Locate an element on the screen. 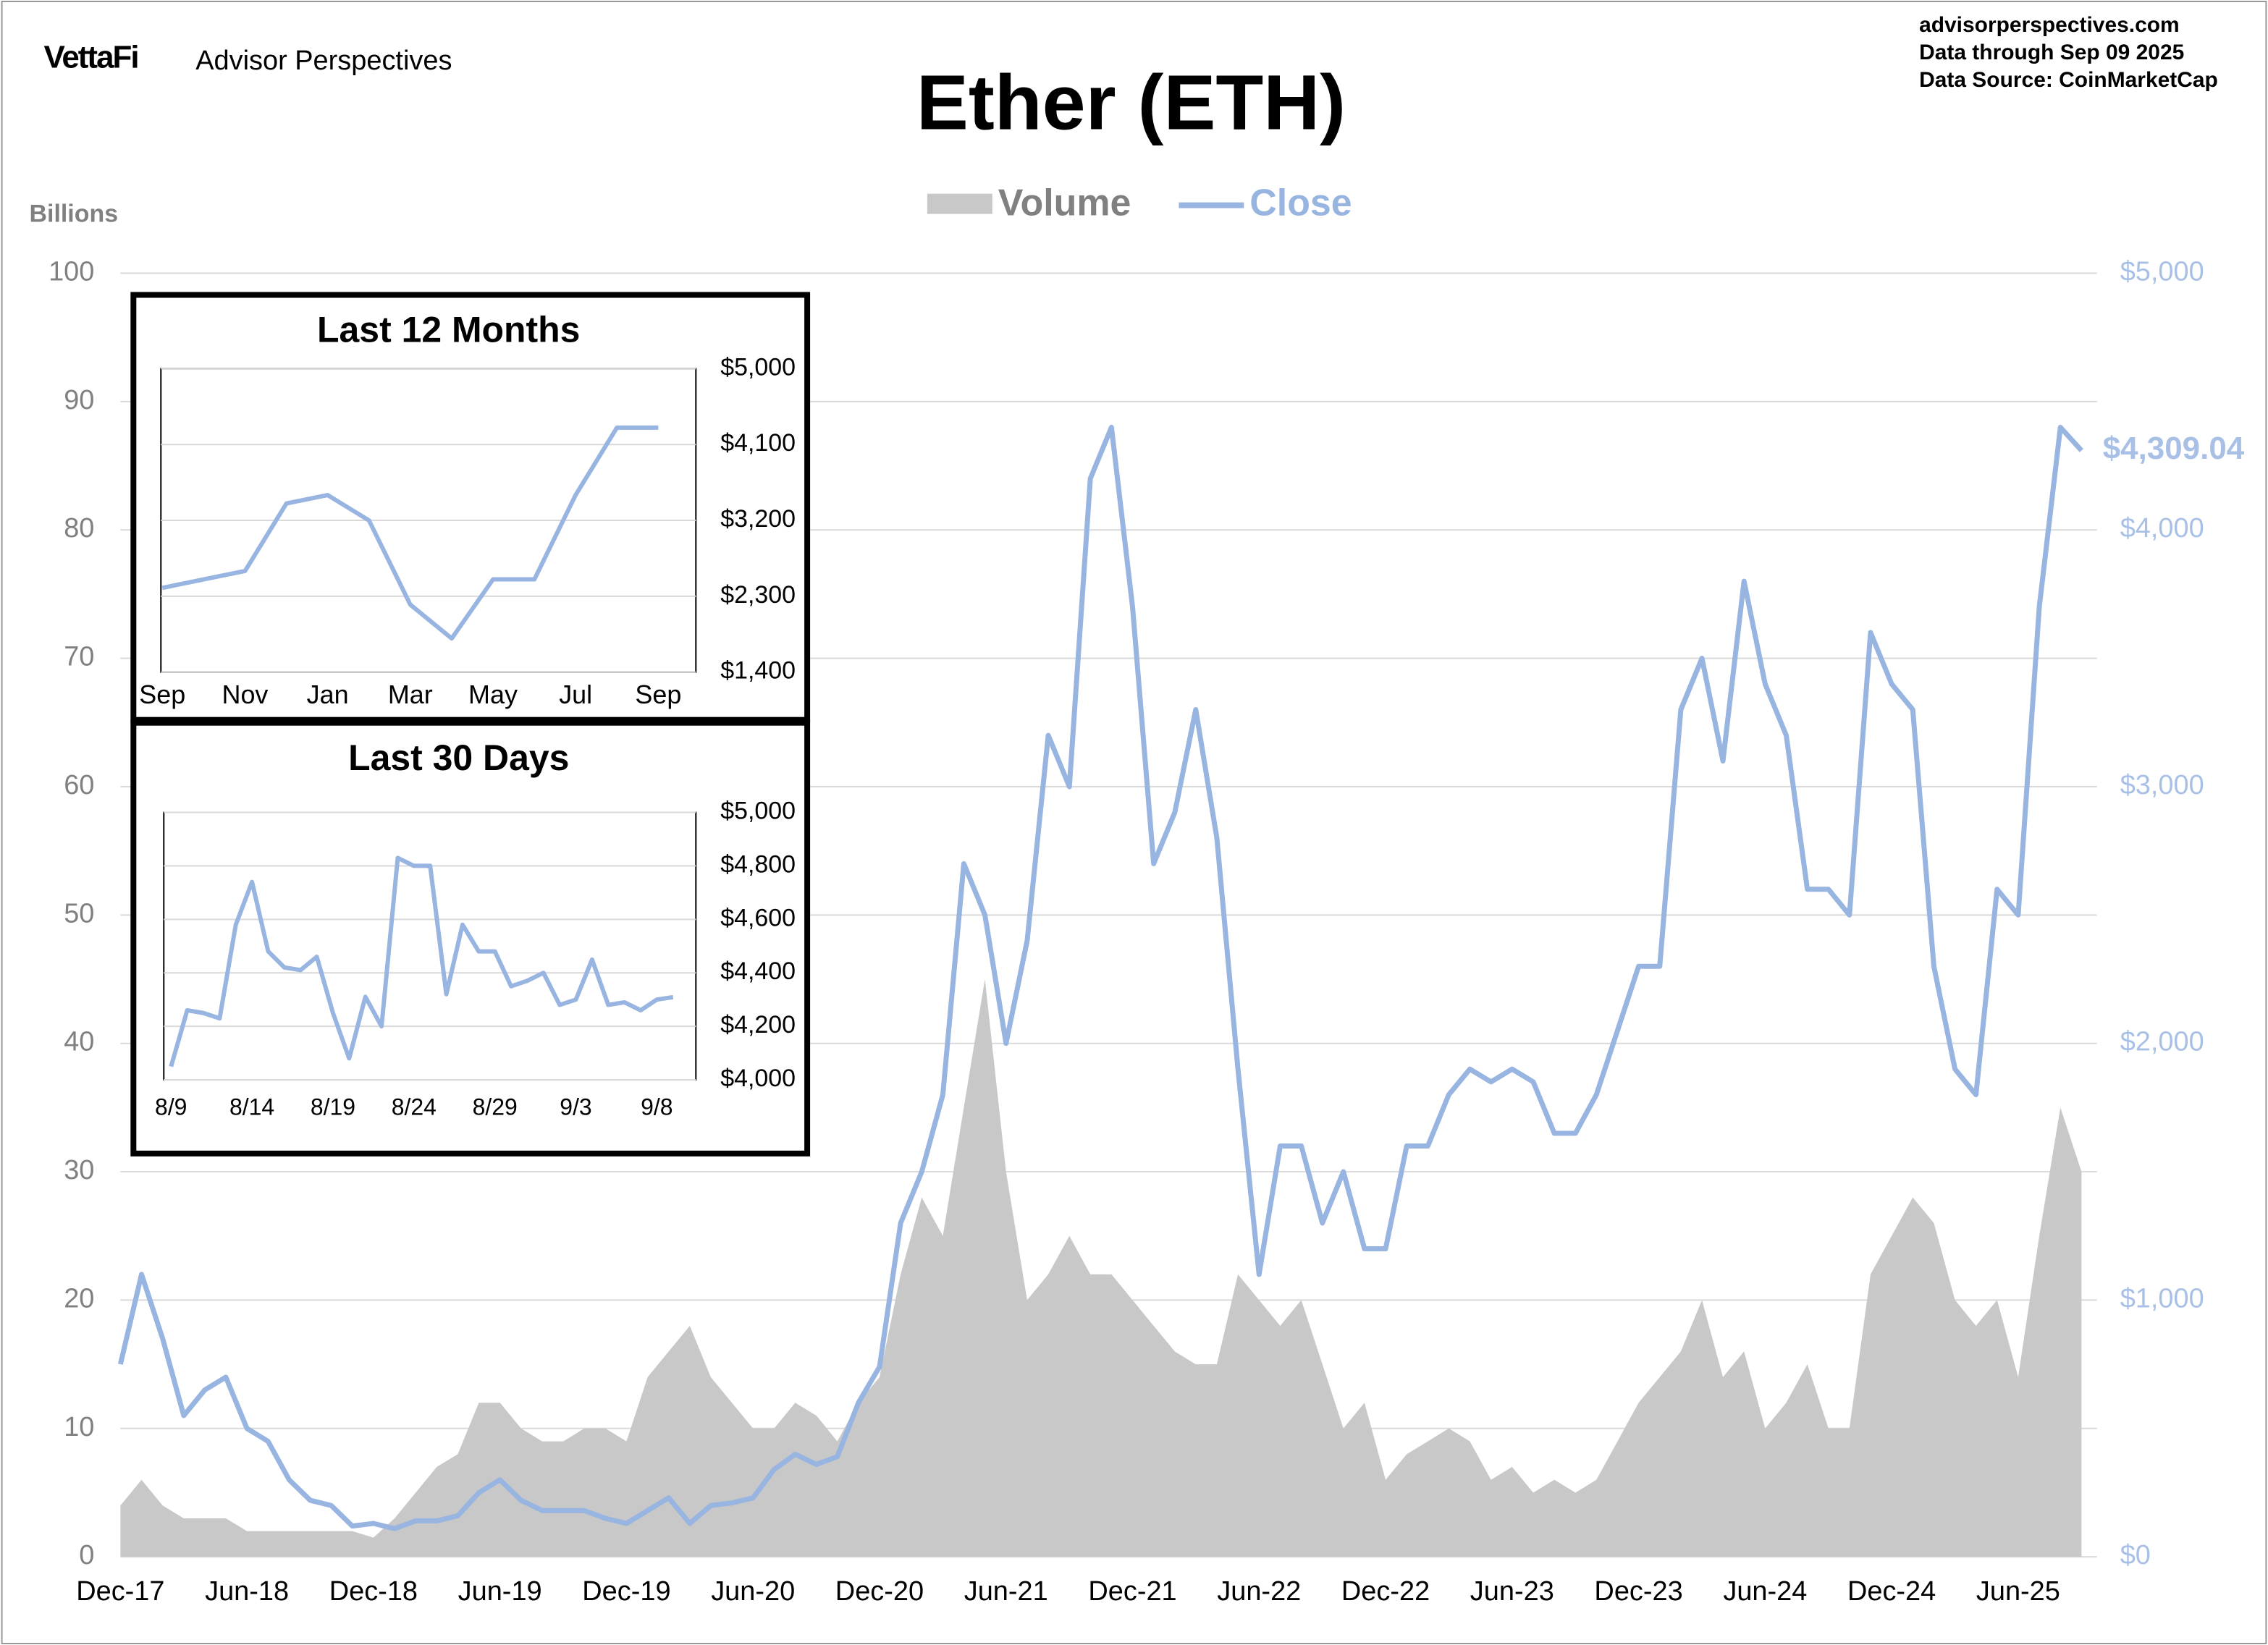  y-tick-label: $2,300 is located at coordinates (758, 595).